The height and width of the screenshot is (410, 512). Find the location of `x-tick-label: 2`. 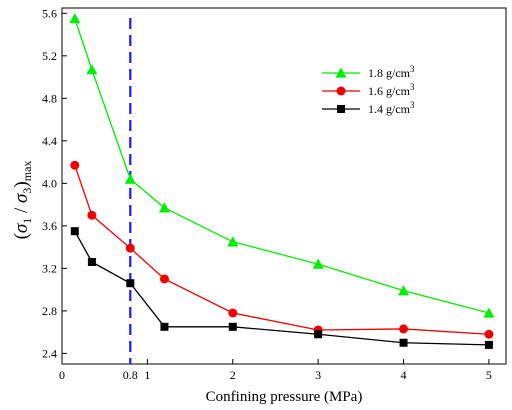

x-tick-label: 2 is located at coordinates (233, 375).